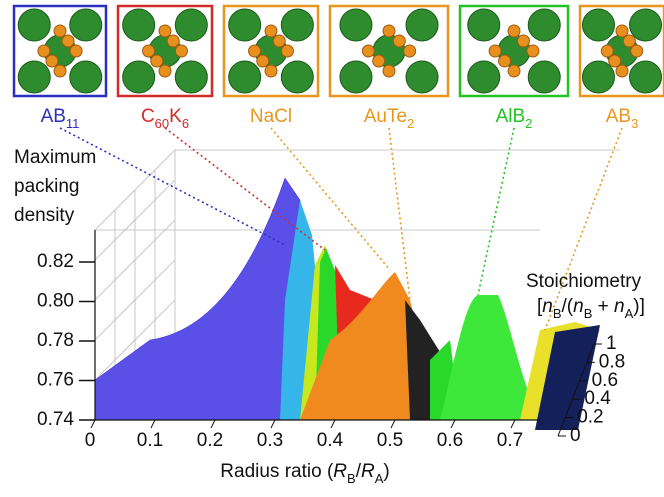  What do you see at coordinates (597, 398) in the screenshot?
I see `s-tick-label: 0.4` at bounding box center [597, 398].